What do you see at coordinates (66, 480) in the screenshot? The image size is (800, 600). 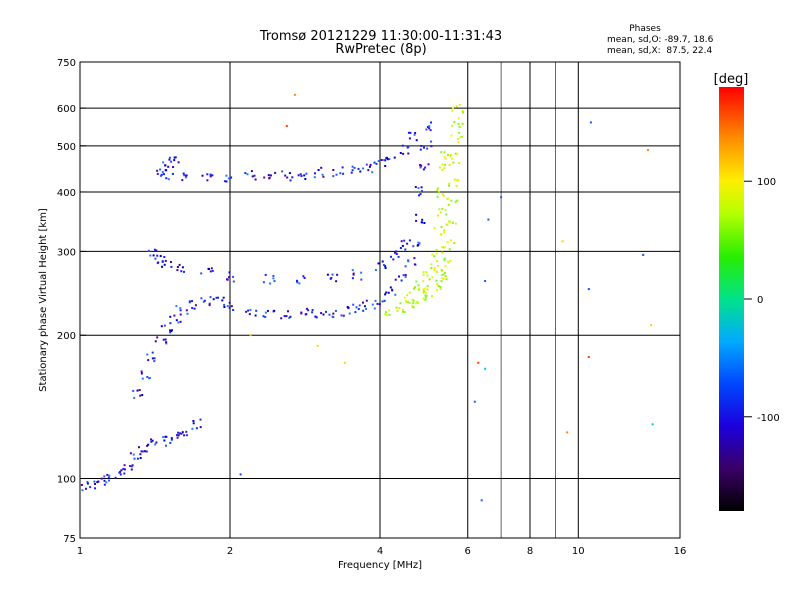 I see `y-tick-label: 100` at bounding box center [66, 480].